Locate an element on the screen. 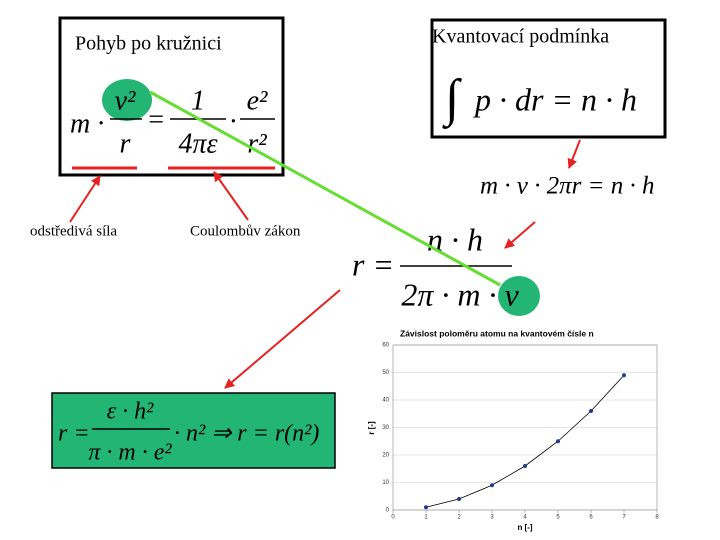 This screenshot has width=720, height=540. formula: π · m · e² is located at coordinates (130, 453).